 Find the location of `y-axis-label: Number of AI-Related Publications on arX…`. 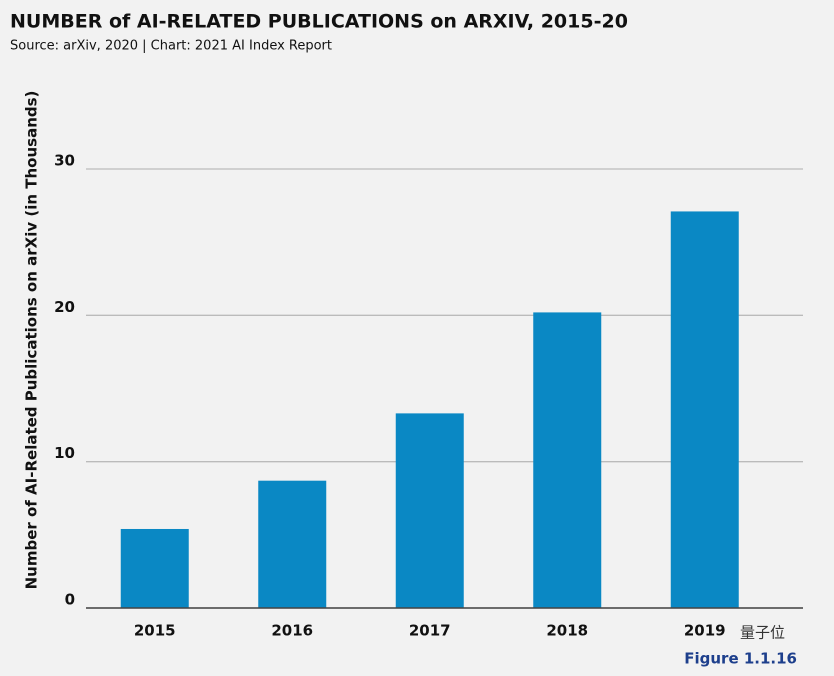

y-axis-label: Number of AI-Related Publications on arX… is located at coordinates (32, 340).